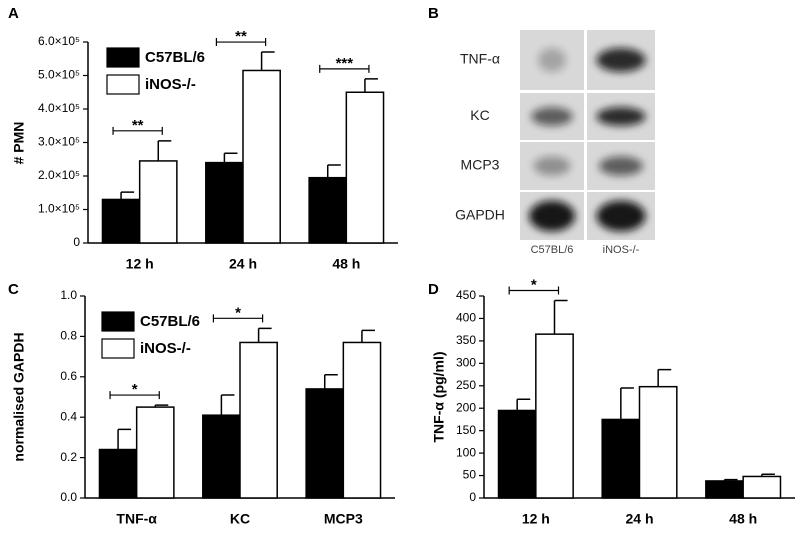  I want to click on y-tick-label: 0.8, so click(68, 336).